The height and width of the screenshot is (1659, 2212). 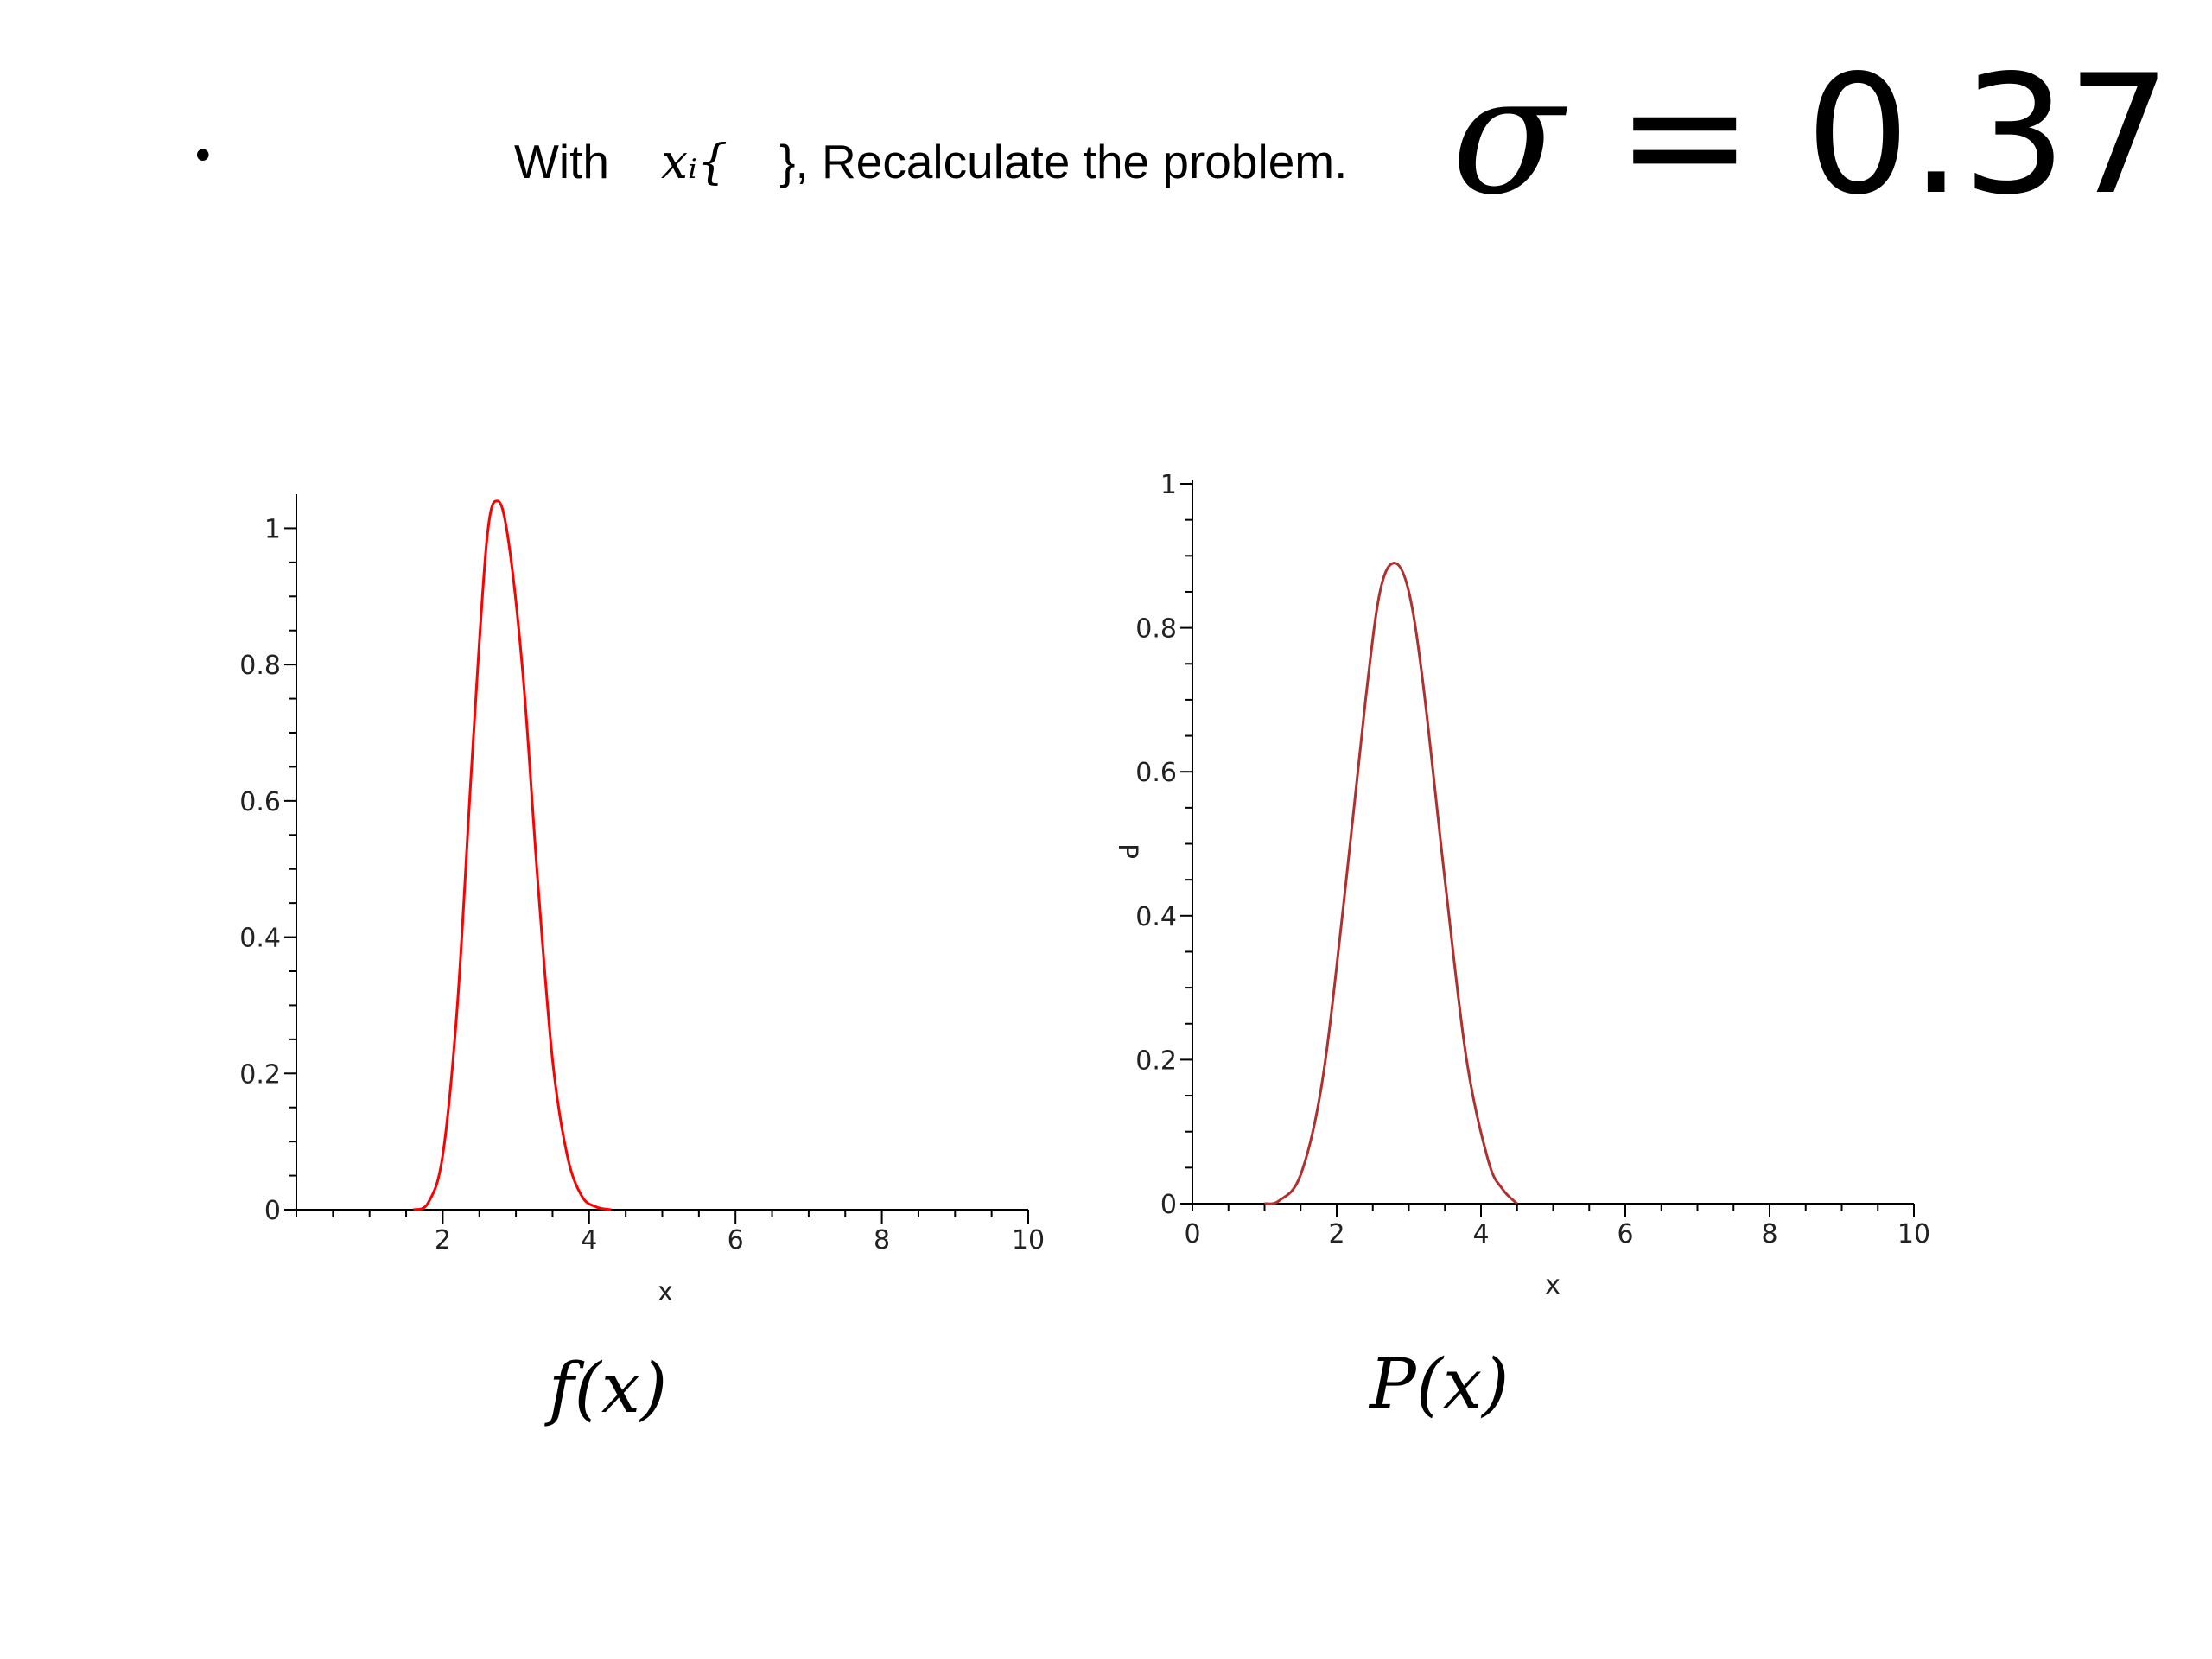 I want to click on chart2-y-tick-label: 1, so click(x=1168, y=485).